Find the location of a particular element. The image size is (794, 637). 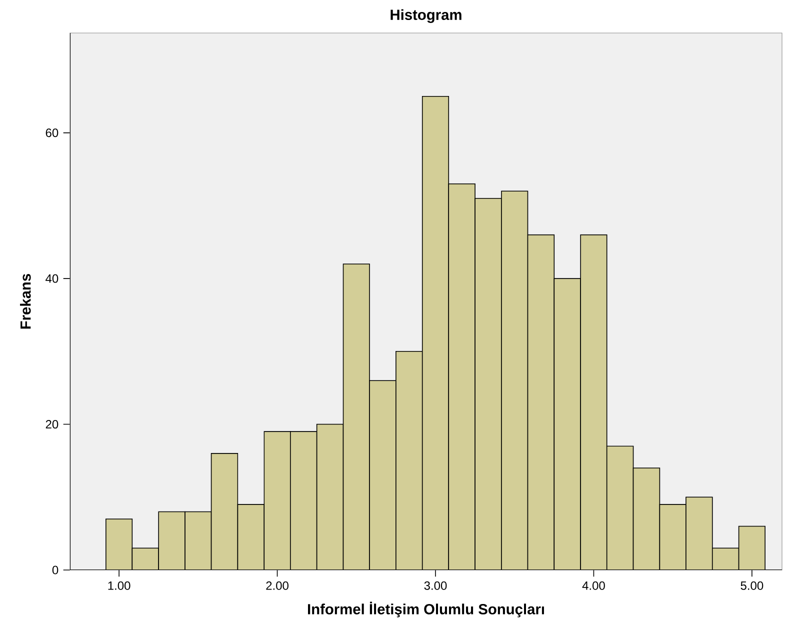

x-tick-label: 2.00 is located at coordinates (277, 585).